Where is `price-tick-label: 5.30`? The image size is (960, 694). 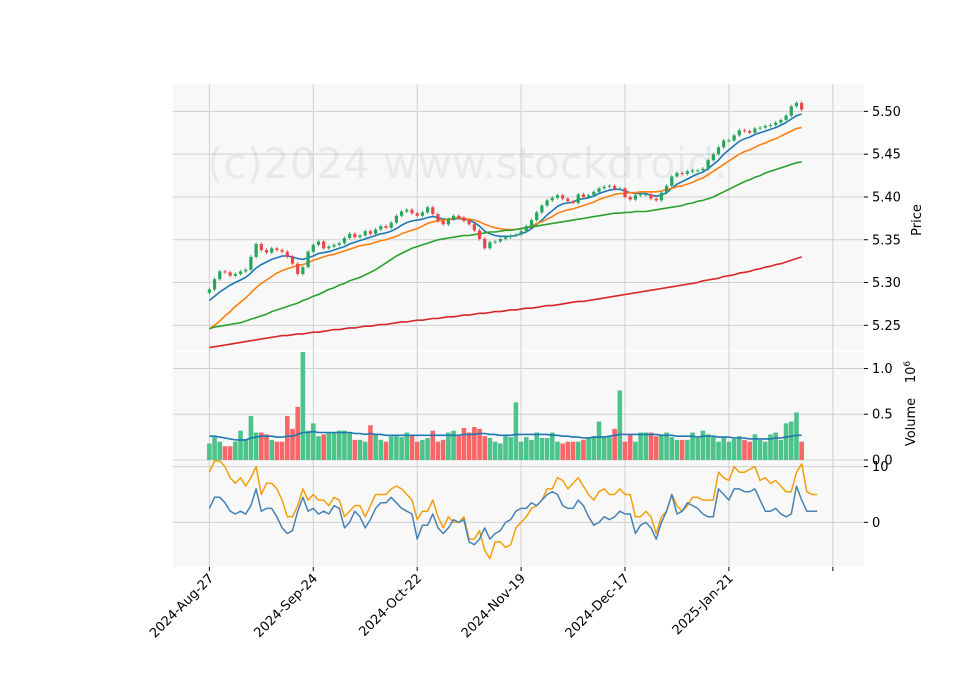 price-tick-label: 5.30 is located at coordinates (886, 283).